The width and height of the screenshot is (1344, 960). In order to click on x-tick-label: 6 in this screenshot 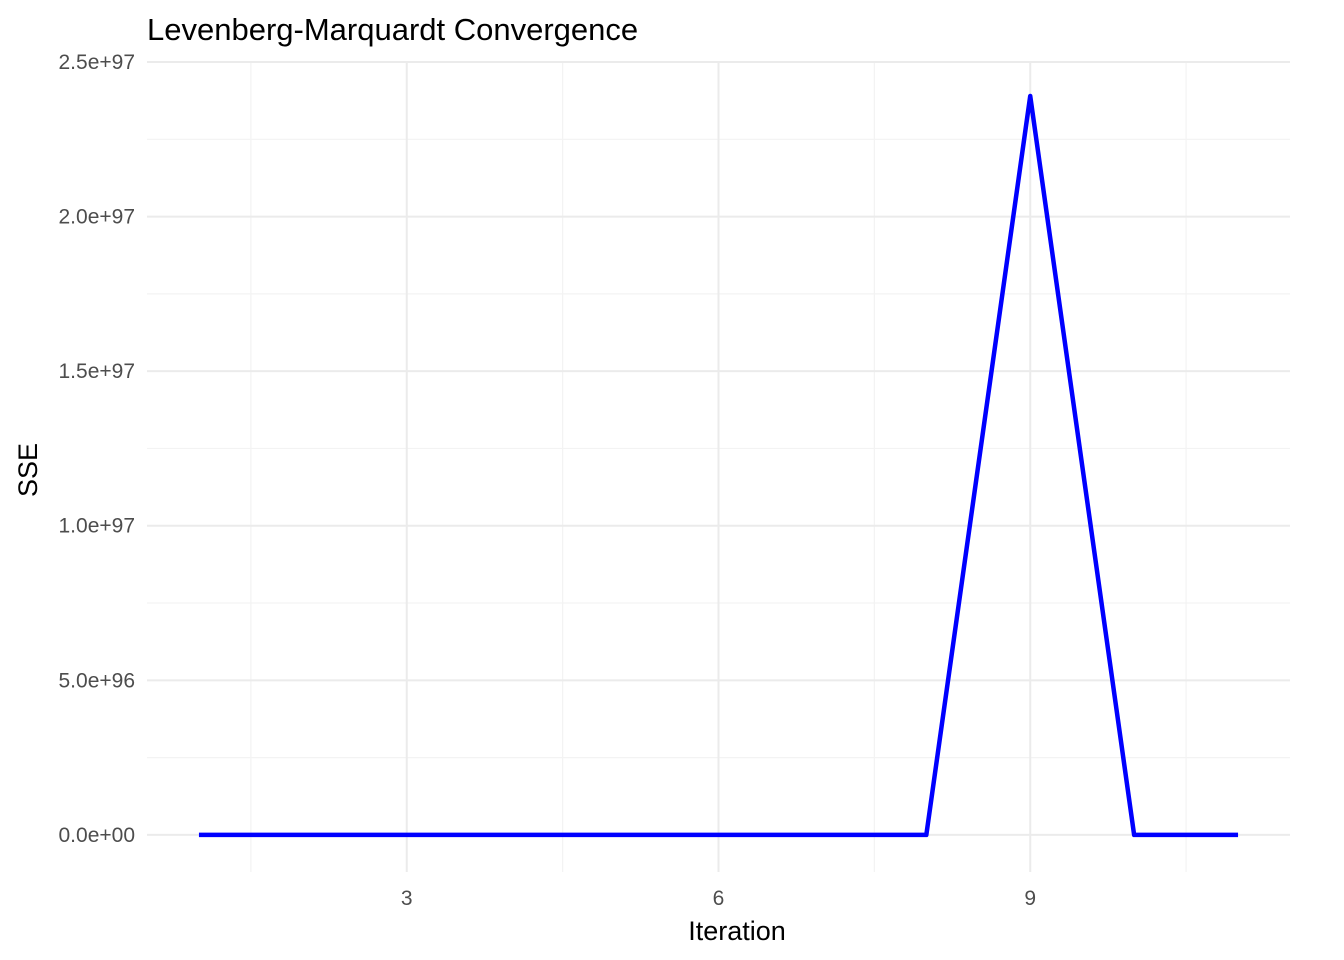, I will do `click(719, 898)`.